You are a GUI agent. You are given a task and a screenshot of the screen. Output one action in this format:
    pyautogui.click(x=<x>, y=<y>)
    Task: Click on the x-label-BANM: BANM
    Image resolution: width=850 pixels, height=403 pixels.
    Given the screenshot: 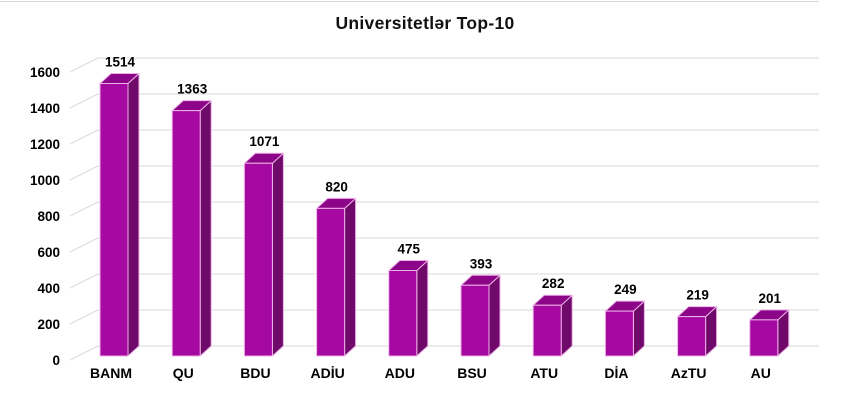 What is the action you would take?
    pyautogui.click(x=111, y=373)
    